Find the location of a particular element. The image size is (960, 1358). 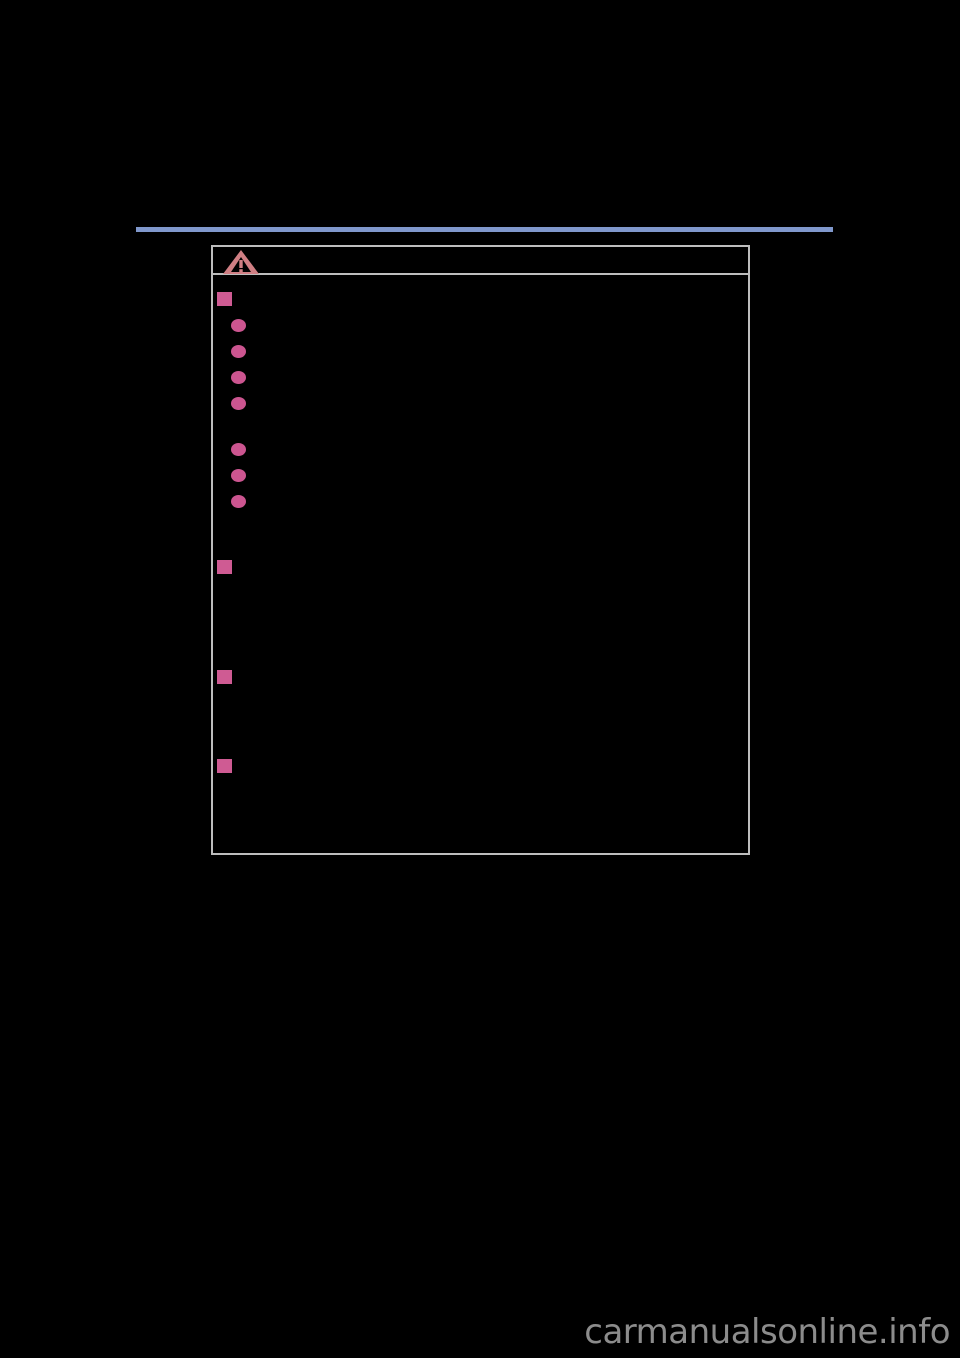

running-header-title is located at coordinates (484, 210).